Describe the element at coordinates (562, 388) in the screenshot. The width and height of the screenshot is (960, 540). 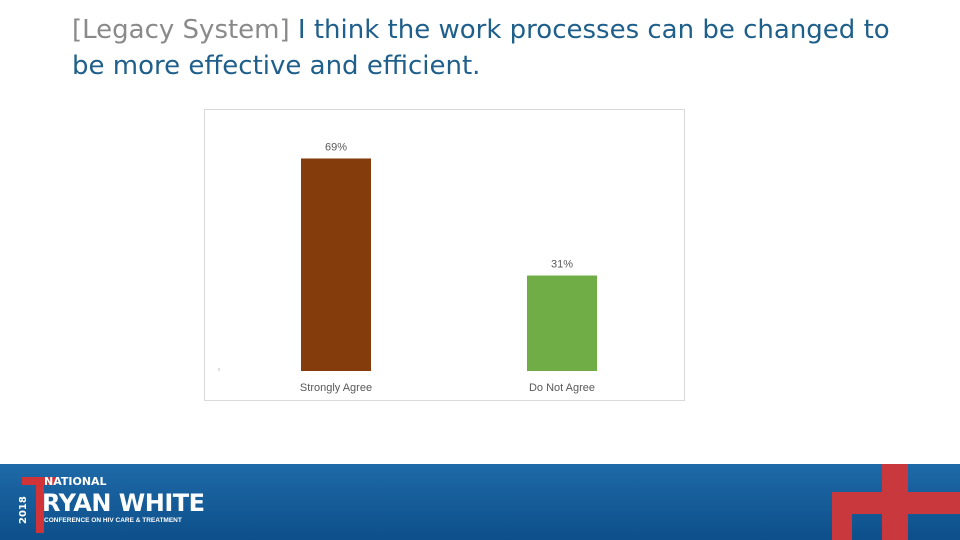
I see `category-label: Do Not Agree` at that location.